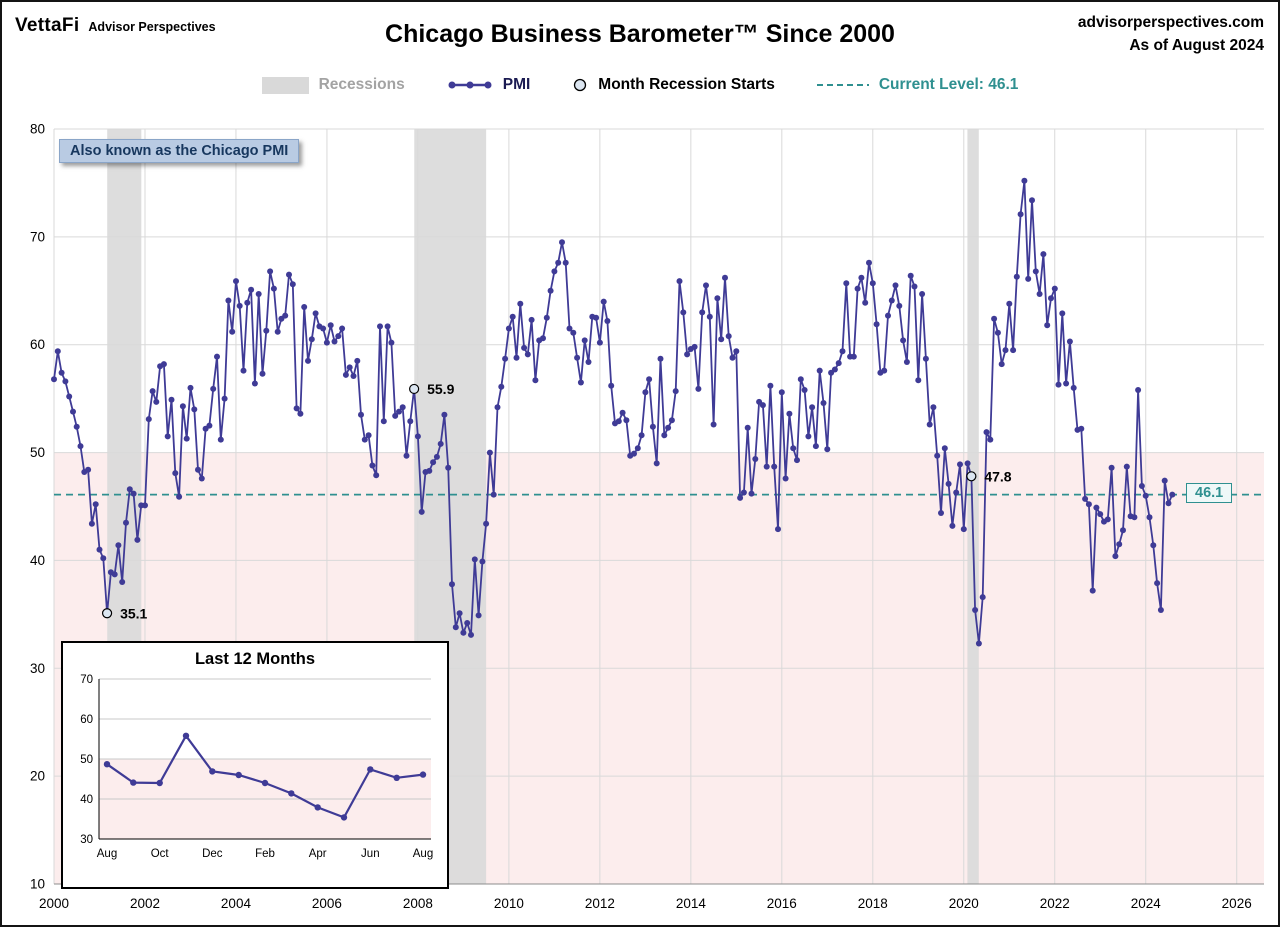 The image size is (1280, 927). What do you see at coordinates (997, 476) in the screenshot?
I see `callout-label: 47.8` at bounding box center [997, 476].